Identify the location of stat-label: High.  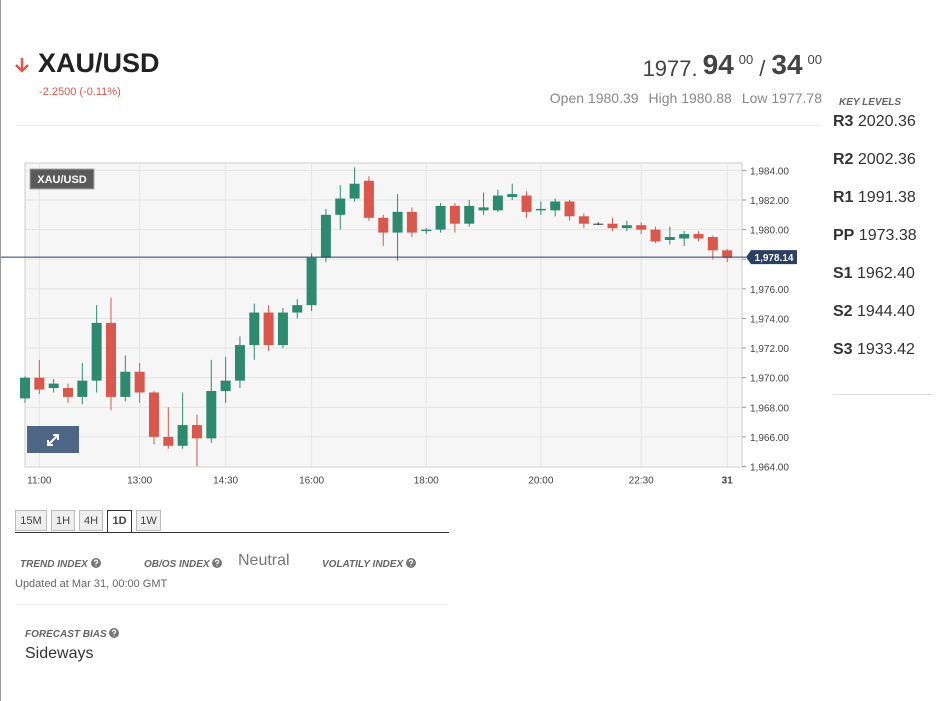
(663, 98).